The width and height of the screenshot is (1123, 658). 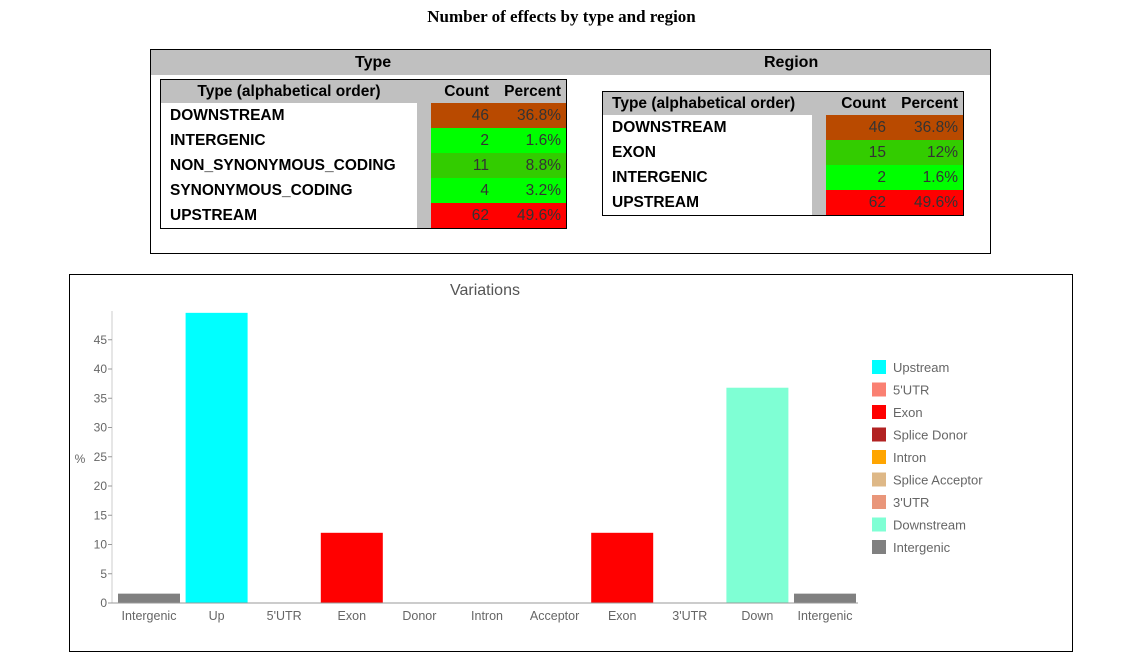 I want to click on y-tick-label: 45, so click(x=101, y=340).